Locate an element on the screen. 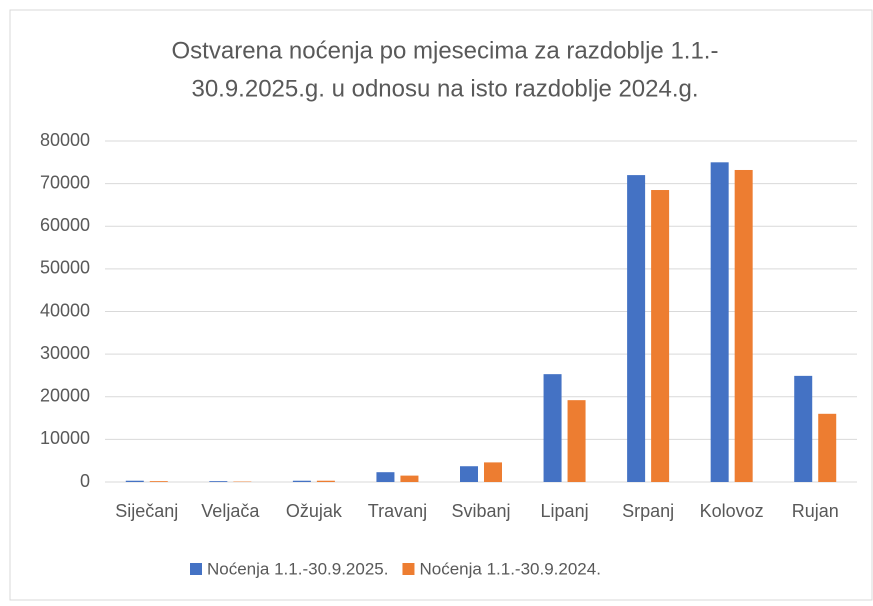 The image size is (873, 606). y-tick-label: 80000 is located at coordinates (65, 140).